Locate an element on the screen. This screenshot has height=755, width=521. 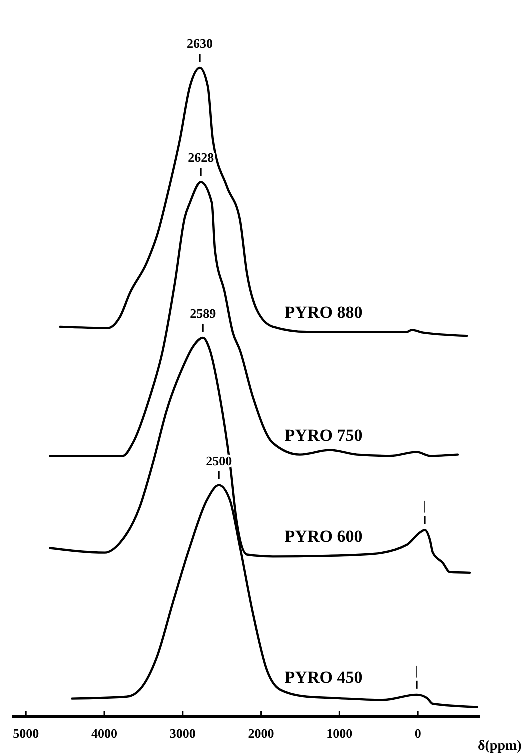
x-tick-label: 0 is located at coordinates (418, 733).